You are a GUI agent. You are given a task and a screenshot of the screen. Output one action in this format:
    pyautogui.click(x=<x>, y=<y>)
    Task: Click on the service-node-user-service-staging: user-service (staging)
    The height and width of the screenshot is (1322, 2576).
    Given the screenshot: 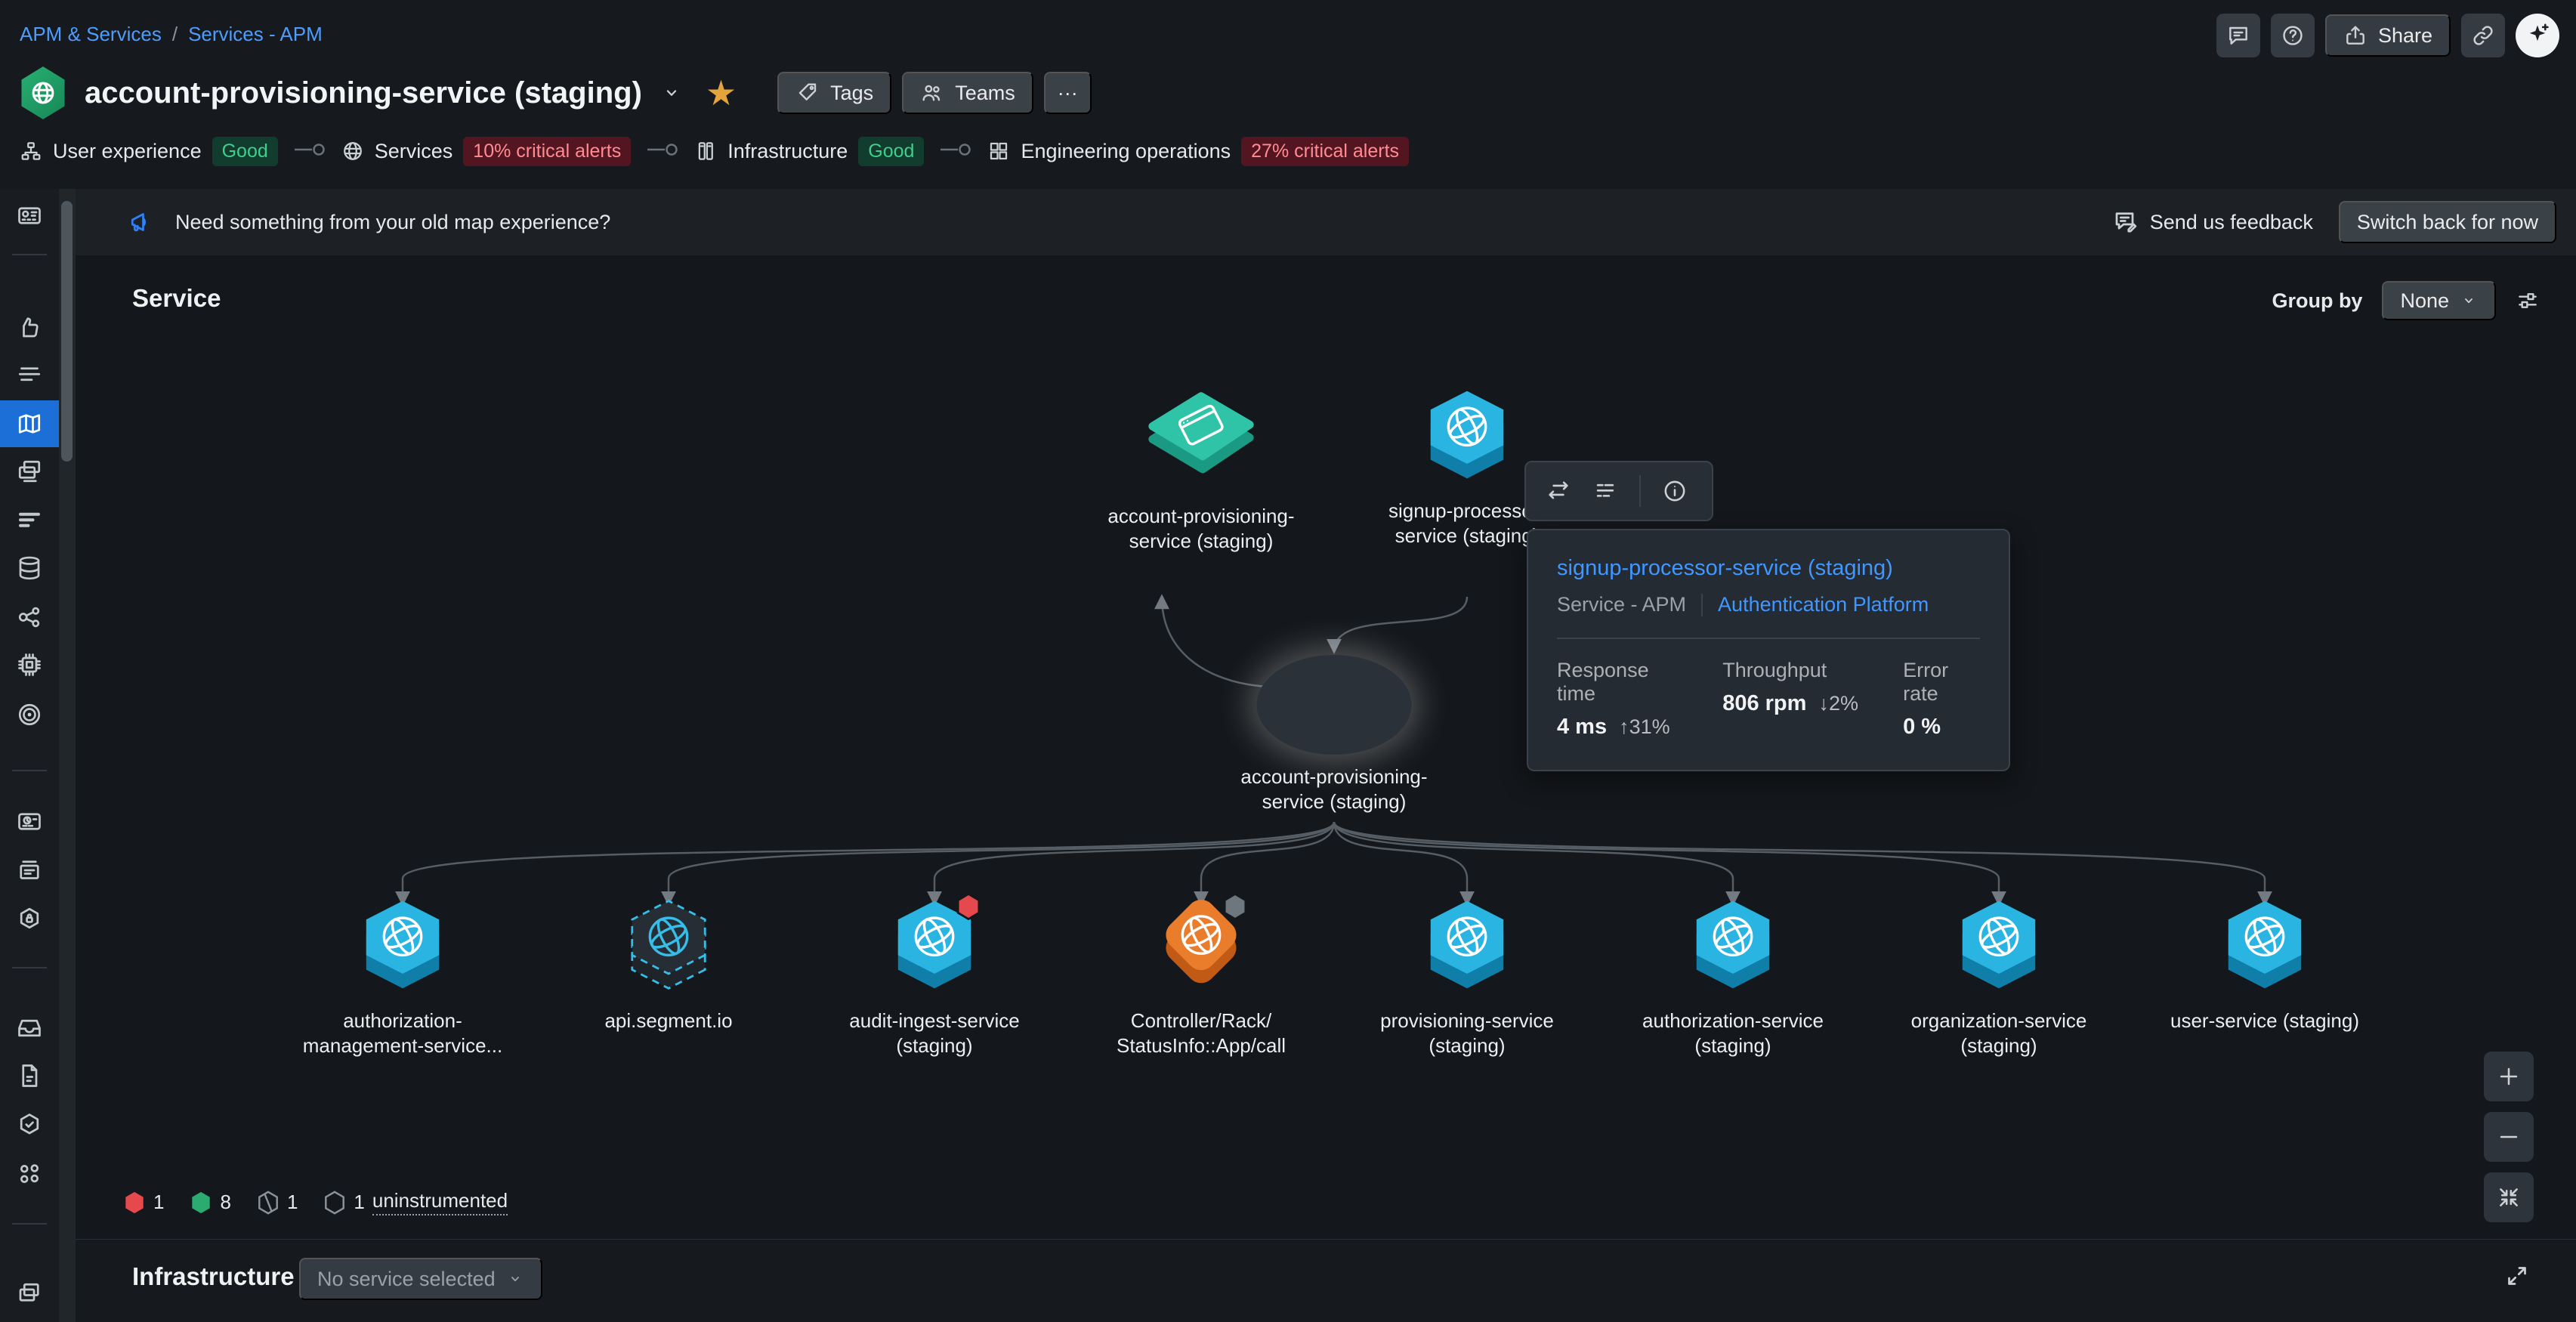 What is the action you would take?
    pyautogui.click(x=2265, y=965)
    